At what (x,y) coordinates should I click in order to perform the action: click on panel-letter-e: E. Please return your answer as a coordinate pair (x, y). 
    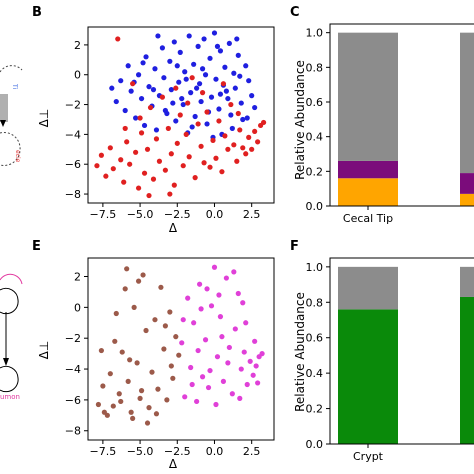
    Looking at the image, I should click on (36, 246).